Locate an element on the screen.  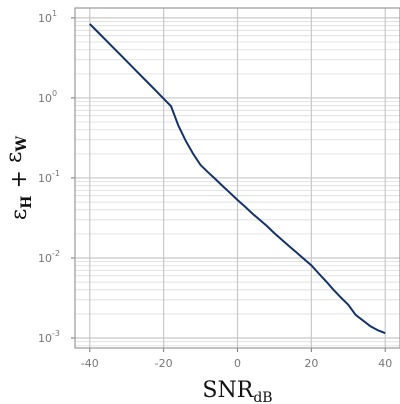
y-tick-label: 10⁰ is located at coordinates (47, 97).